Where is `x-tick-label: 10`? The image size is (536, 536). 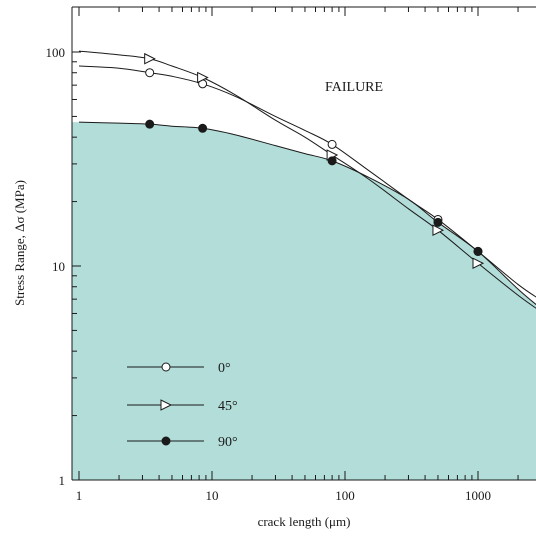 x-tick-label: 10 is located at coordinates (212, 495).